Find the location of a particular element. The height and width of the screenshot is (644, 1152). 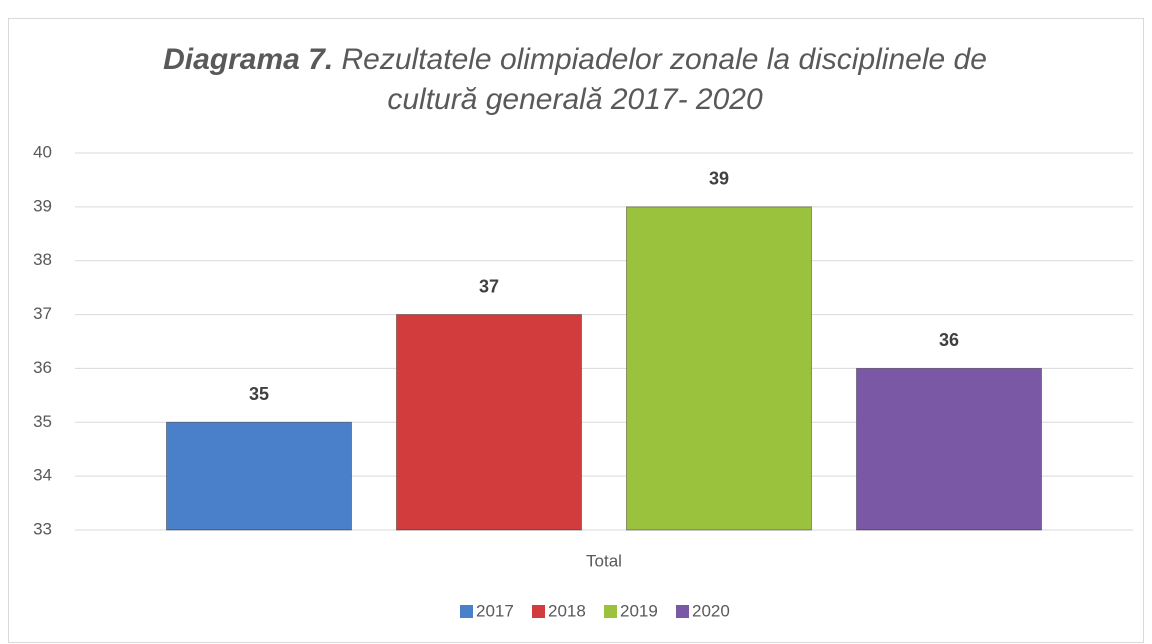

value-label: 35 is located at coordinates (259, 394).